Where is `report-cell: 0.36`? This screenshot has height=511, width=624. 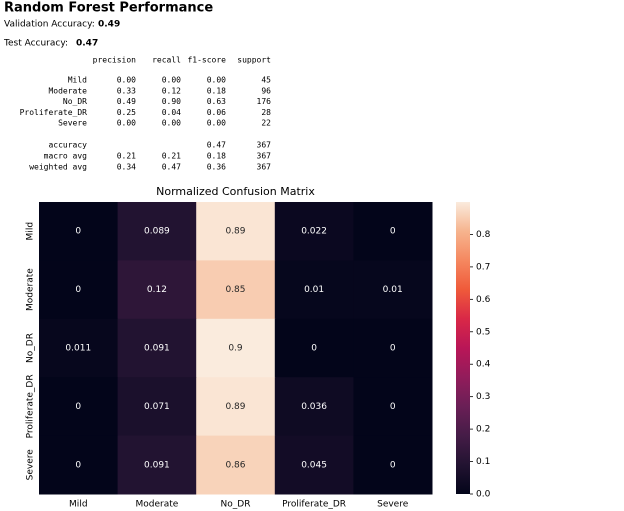
report-cell: 0.36 is located at coordinates (216, 167).